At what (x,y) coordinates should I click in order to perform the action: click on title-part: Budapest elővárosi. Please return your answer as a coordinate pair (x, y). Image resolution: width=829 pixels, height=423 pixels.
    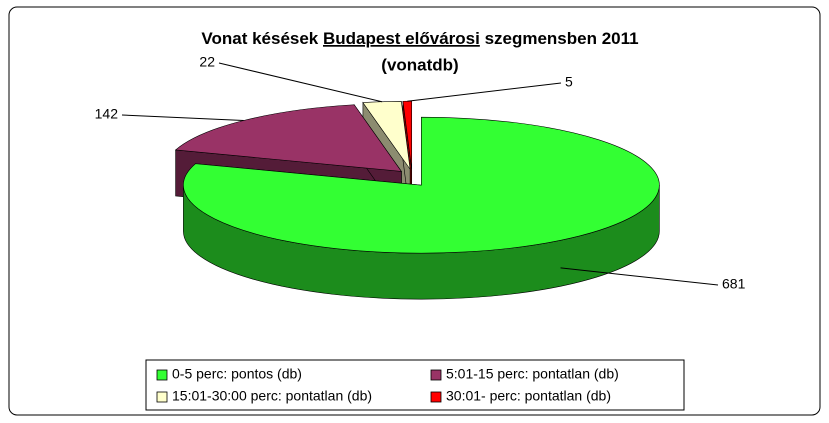
    Looking at the image, I should click on (401, 38).